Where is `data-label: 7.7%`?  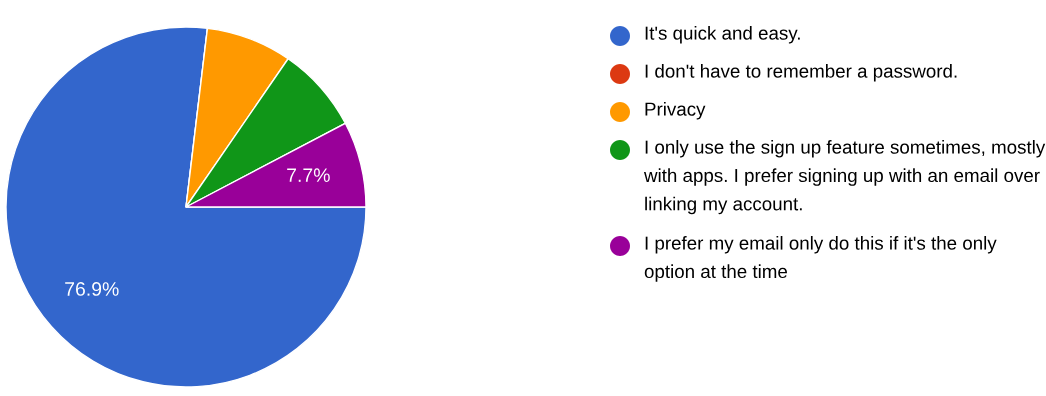
data-label: 7.7% is located at coordinates (308, 175).